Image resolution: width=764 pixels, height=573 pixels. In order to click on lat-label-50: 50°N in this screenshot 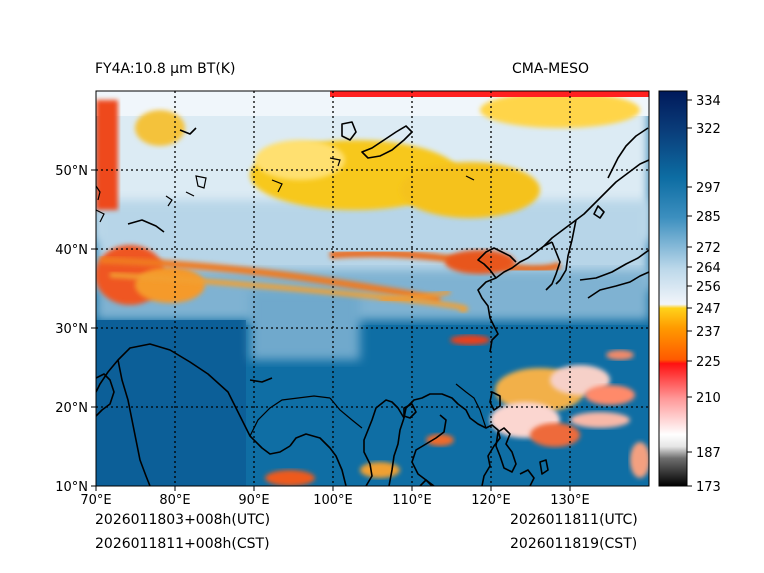, I will do `click(71, 171)`.